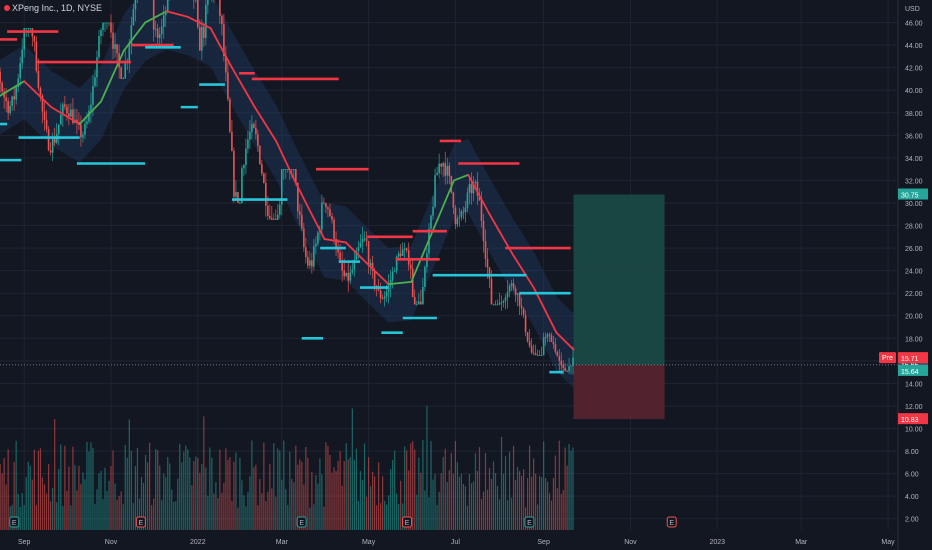 Image resolution: width=932 pixels, height=550 pixels. Describe the element at coordinates (912, 497) in the screenshot. I see `price-tick-label: 4.00` at that location.